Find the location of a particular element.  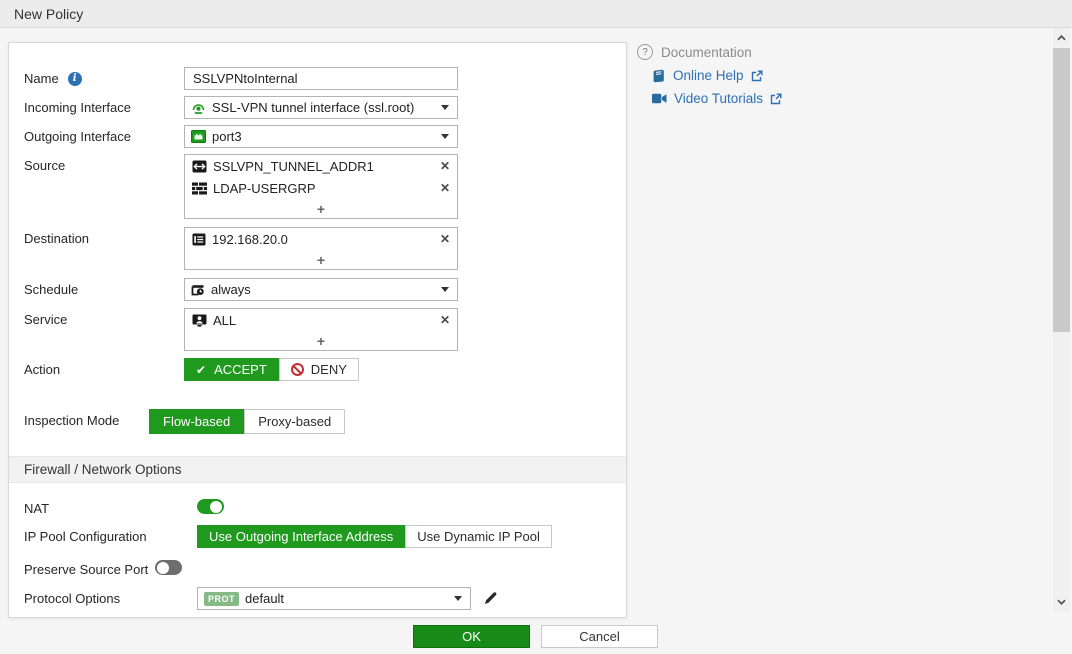

accept-label: ACCEPT is located at coordinates (240, 369).